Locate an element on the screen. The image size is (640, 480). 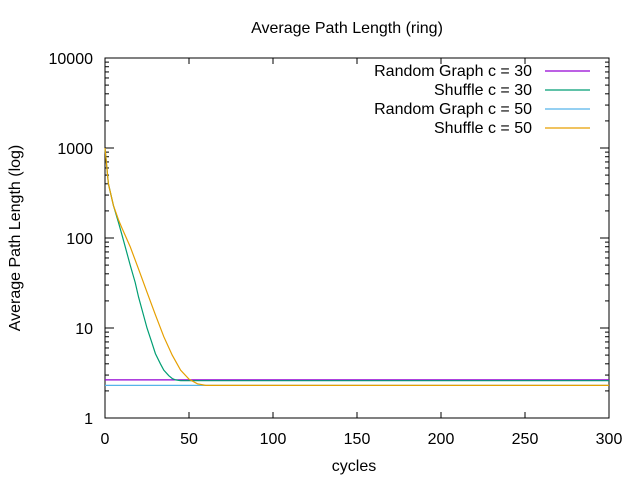
y-tick-label: 1 is located at coordinates (88, 419).